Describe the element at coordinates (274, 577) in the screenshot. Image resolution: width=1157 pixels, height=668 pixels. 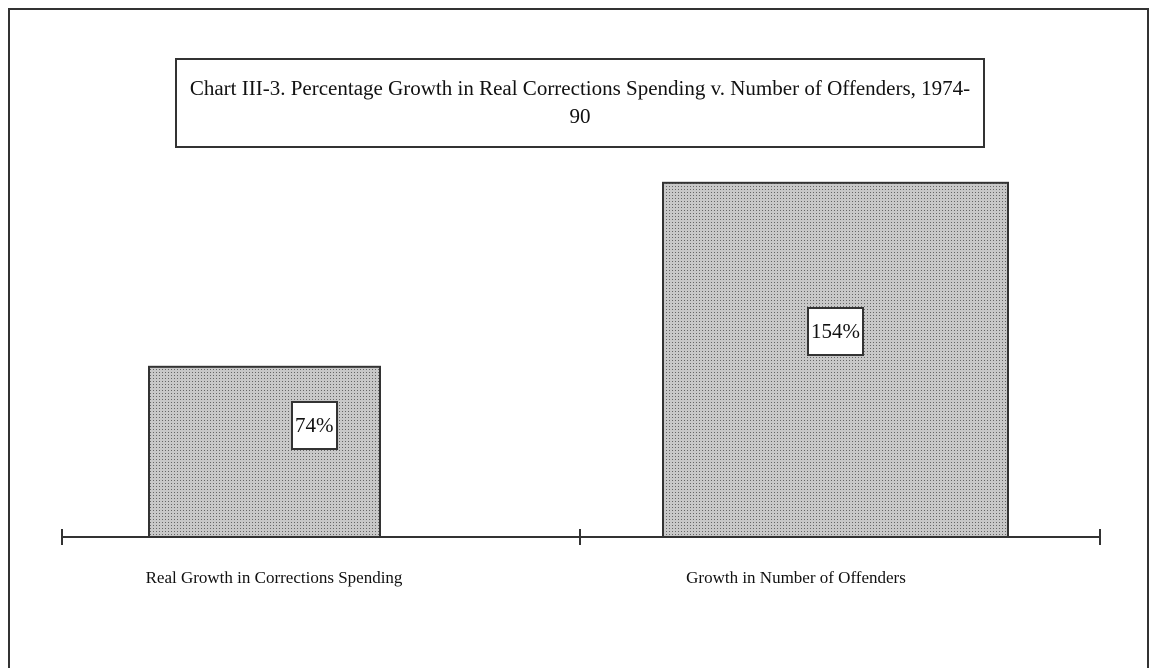
I see `x-tick-label: Real Growth in Corrections Spending` at that location.